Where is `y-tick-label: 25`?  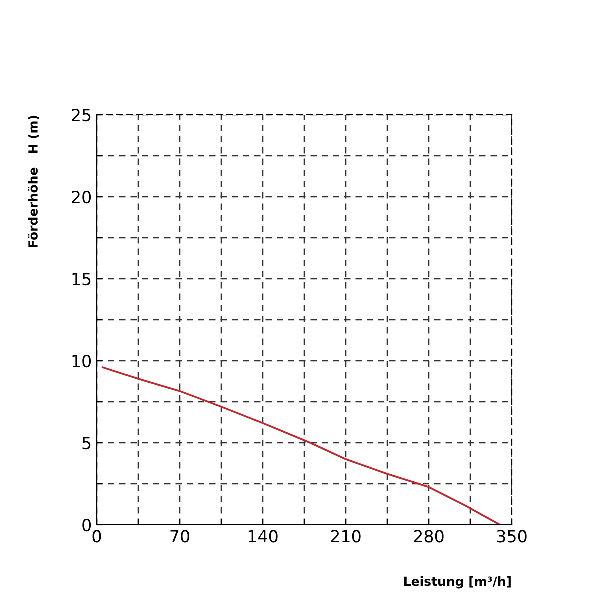
y-tick-label: 25 is located at coordinates (81, 115).